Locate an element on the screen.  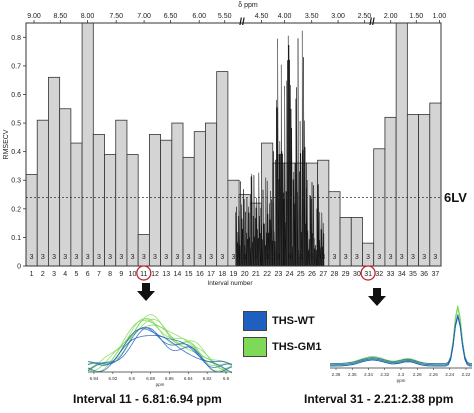
bar-label-35: 3 is located at coordinates (413, 257).